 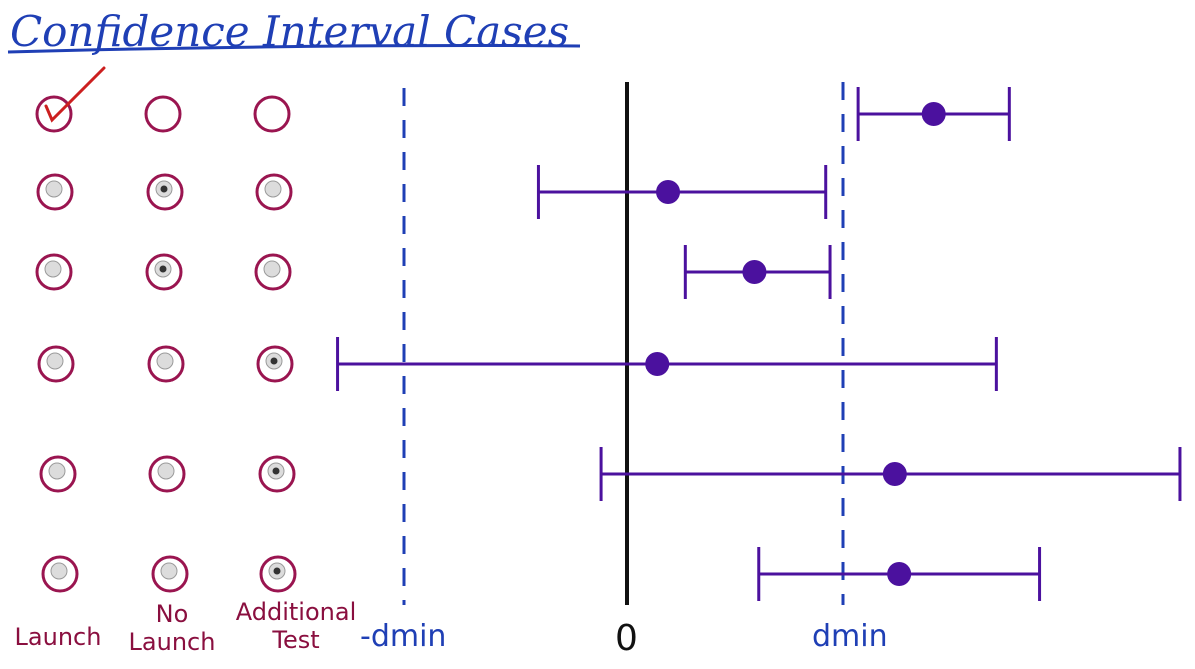 I want to click on neg-dmin-label: -dmin, so click(x=403, y=636).